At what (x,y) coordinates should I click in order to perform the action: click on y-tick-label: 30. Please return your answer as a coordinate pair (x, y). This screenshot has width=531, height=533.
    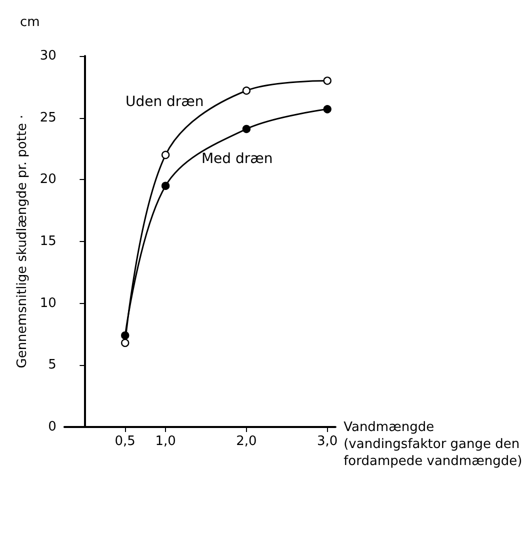
    Looking at the image, I should click on (48, 56).